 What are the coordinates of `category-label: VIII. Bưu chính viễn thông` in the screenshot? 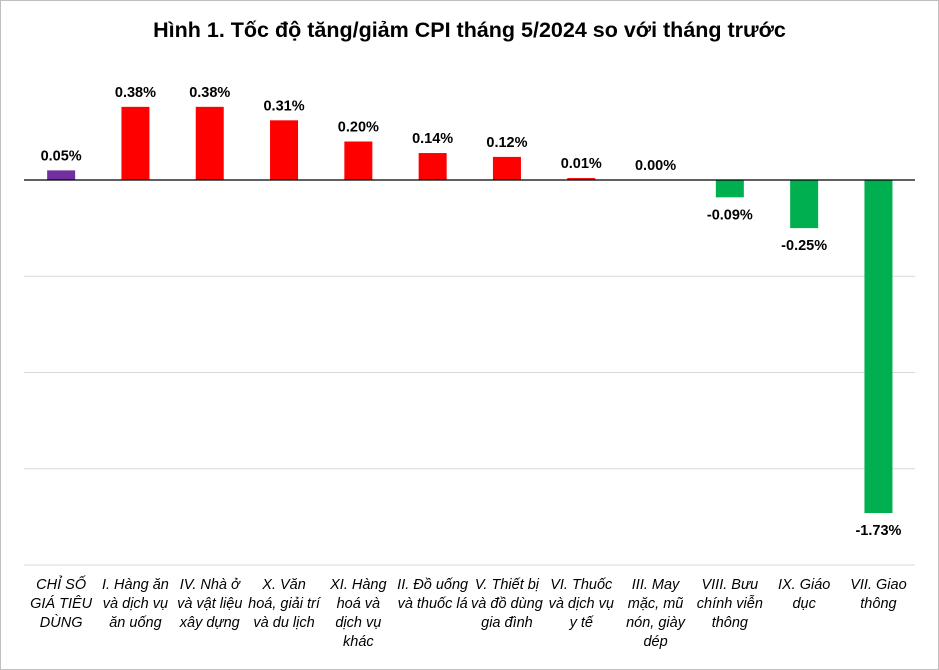 It's located at (729, 604).